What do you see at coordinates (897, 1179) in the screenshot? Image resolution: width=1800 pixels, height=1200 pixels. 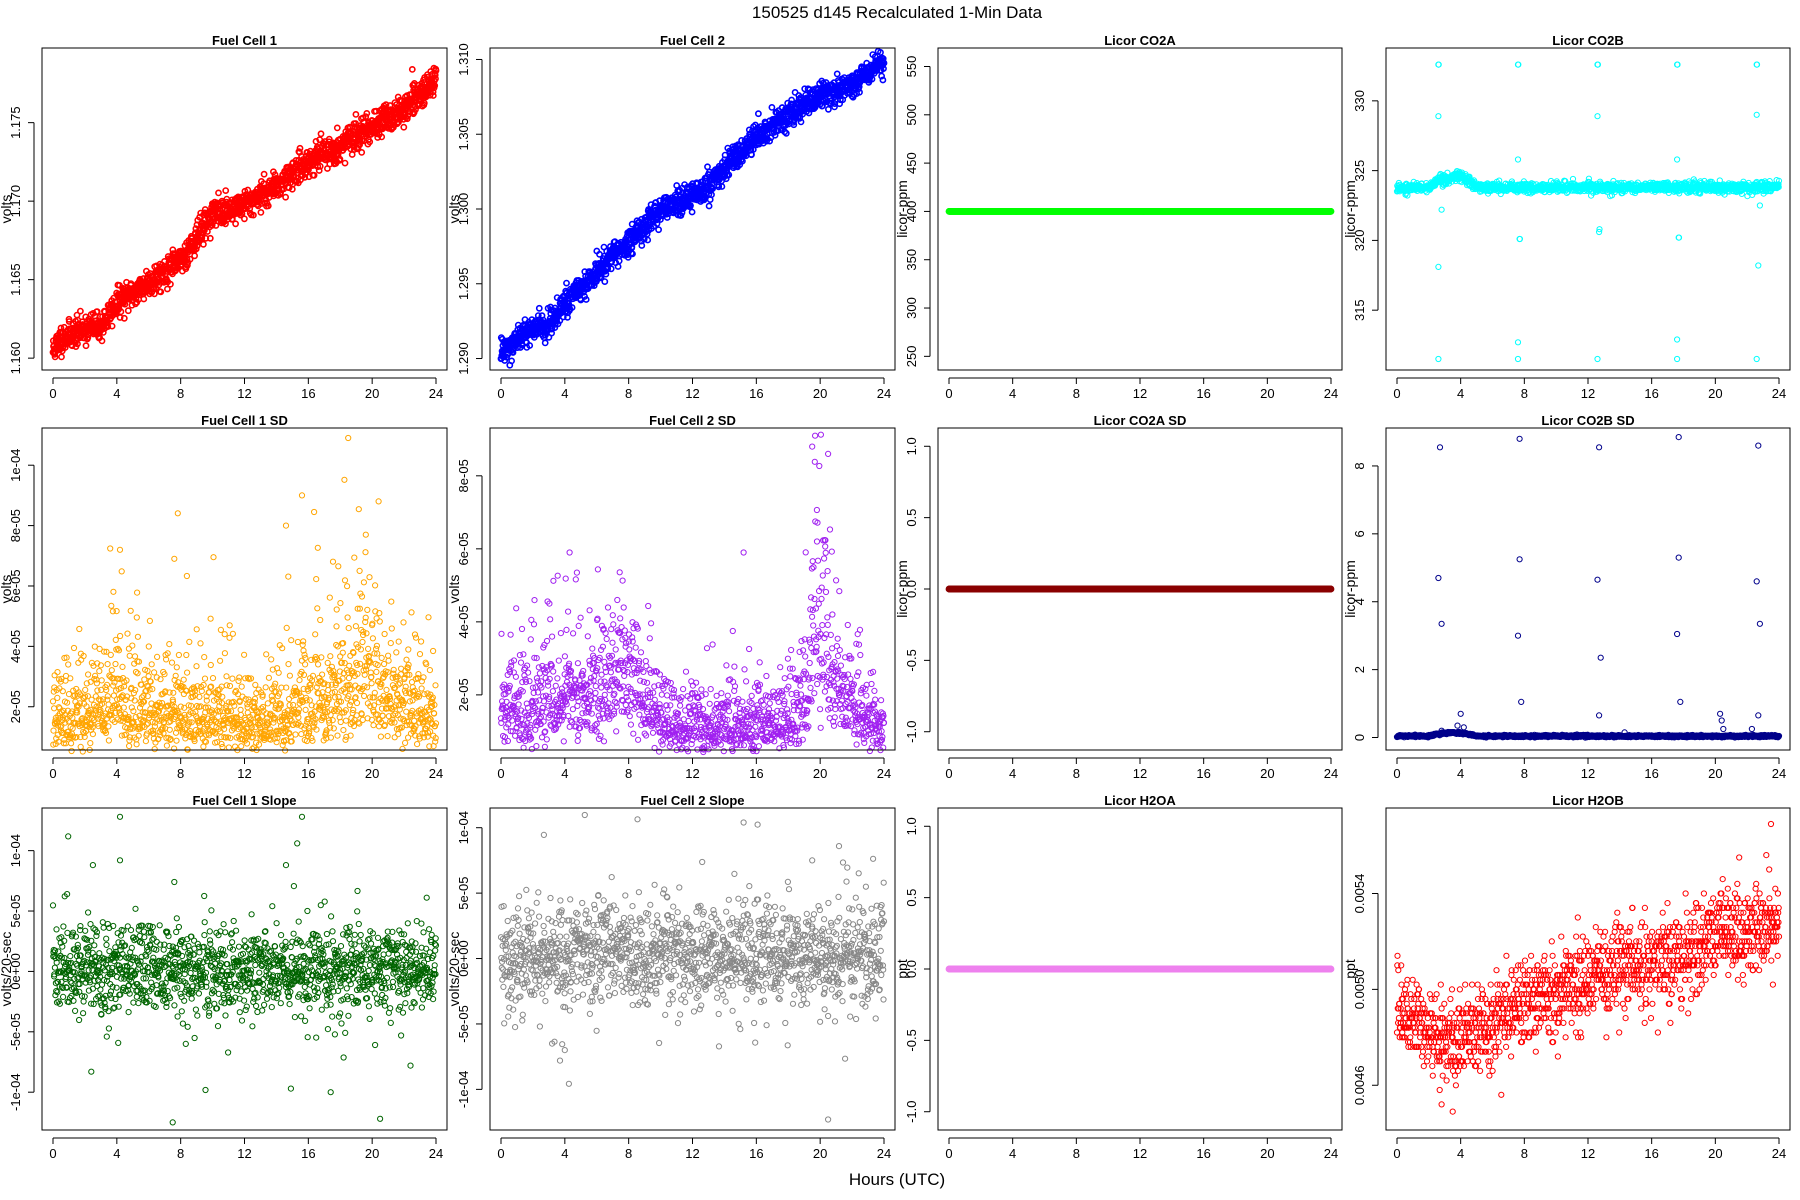 I see `figure-xlabel: Hours (UTC)` at bounding box center [897, 1179].